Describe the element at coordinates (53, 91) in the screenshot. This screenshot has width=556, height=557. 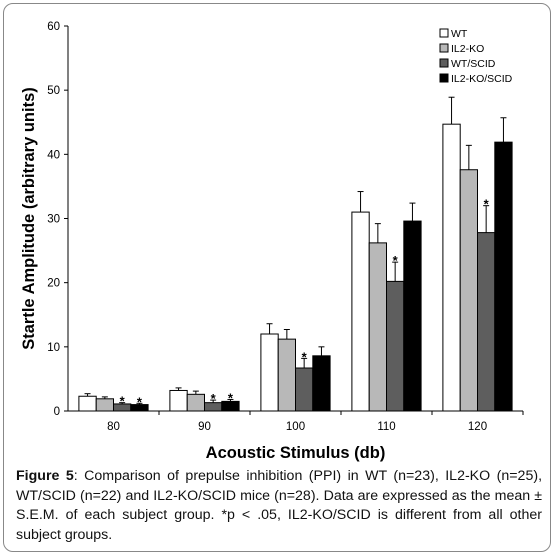
I see `y-tick-label: 50` at that location.